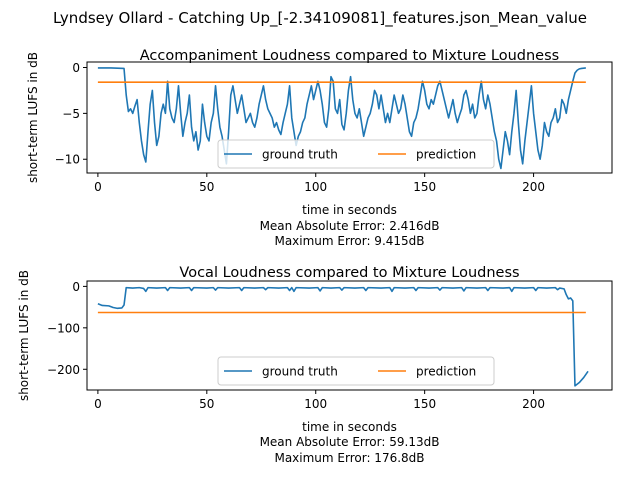 This screenshot has width=640, height=480. Describe the element at coordinates (63, 370) in the screenshot. I see `y-tick-label: −200` at that location.